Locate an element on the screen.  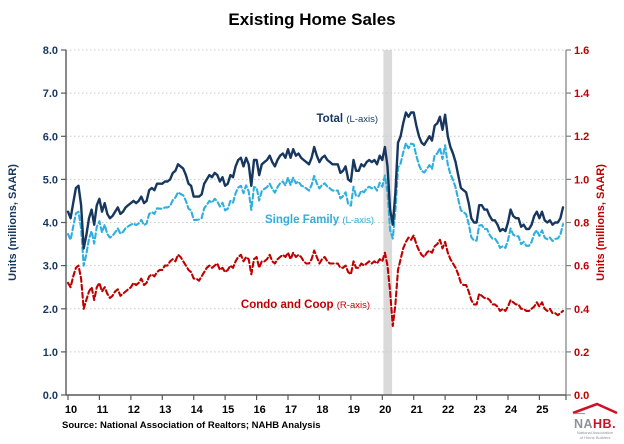
x-tick-label: 25 is located at coordinates (542, 410).